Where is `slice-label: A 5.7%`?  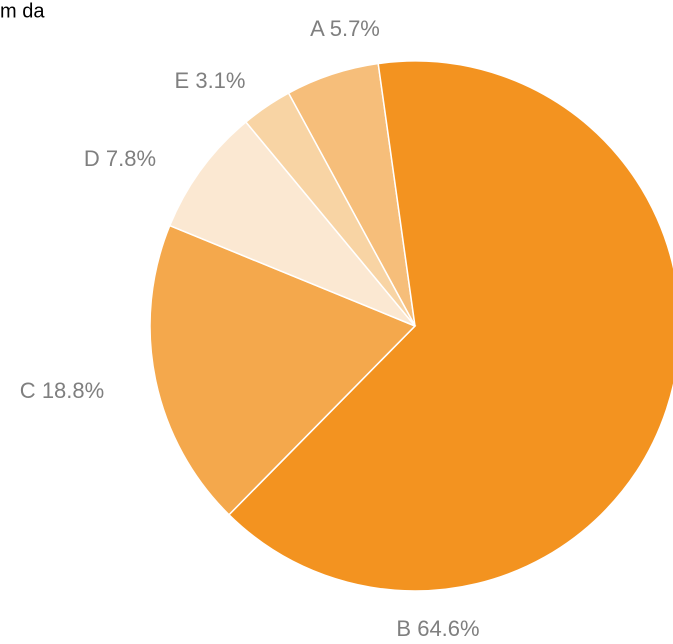 slice-label: A 5.7% is located at coordinates (345, 28).